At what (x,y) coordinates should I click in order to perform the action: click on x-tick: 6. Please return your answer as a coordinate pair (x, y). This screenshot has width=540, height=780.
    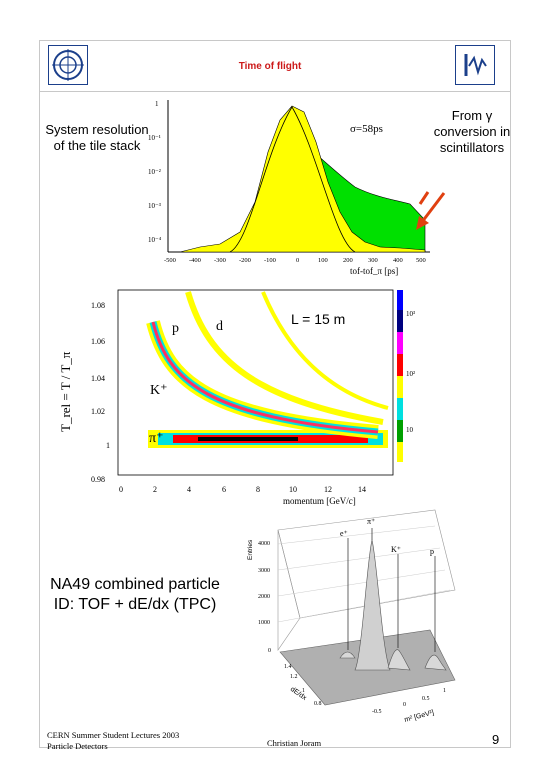
    Looking at the image, I should click on (224, 489).